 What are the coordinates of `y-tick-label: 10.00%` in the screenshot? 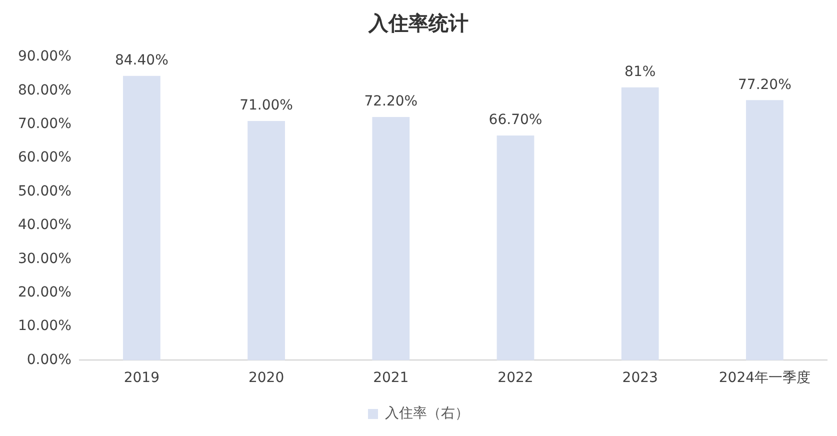 It's located at (45, 326).